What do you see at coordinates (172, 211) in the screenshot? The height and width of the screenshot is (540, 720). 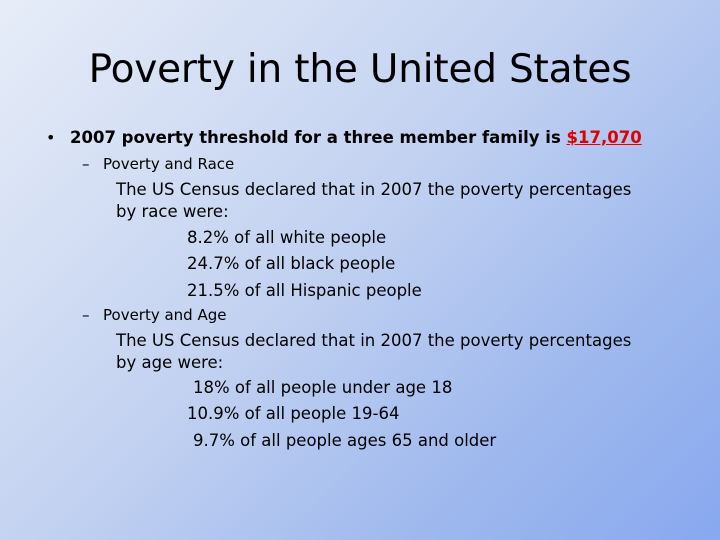 I see `race-intro-line-2: by race were:` at bounding box center [172, 211].